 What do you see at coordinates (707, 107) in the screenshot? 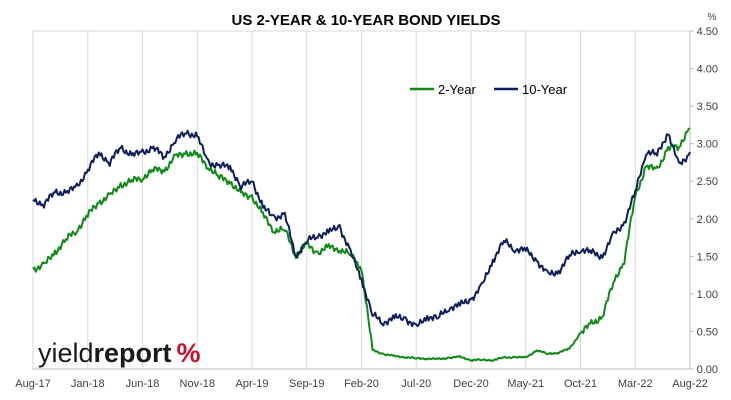
I see `y-tick-label: 3.50` at bounding box center [707, 107].